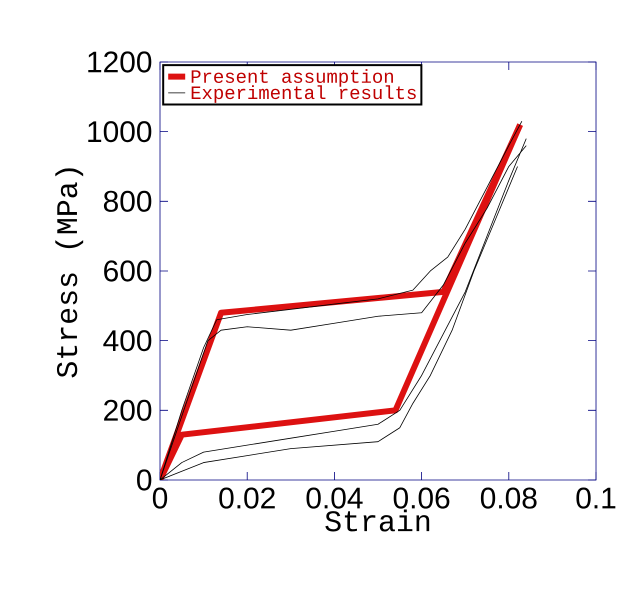 This screenshot has height=591, width=635. Describe the element at coordinates (128, 271) in the screenshot. I see `y-tick-label: 600` at that location.